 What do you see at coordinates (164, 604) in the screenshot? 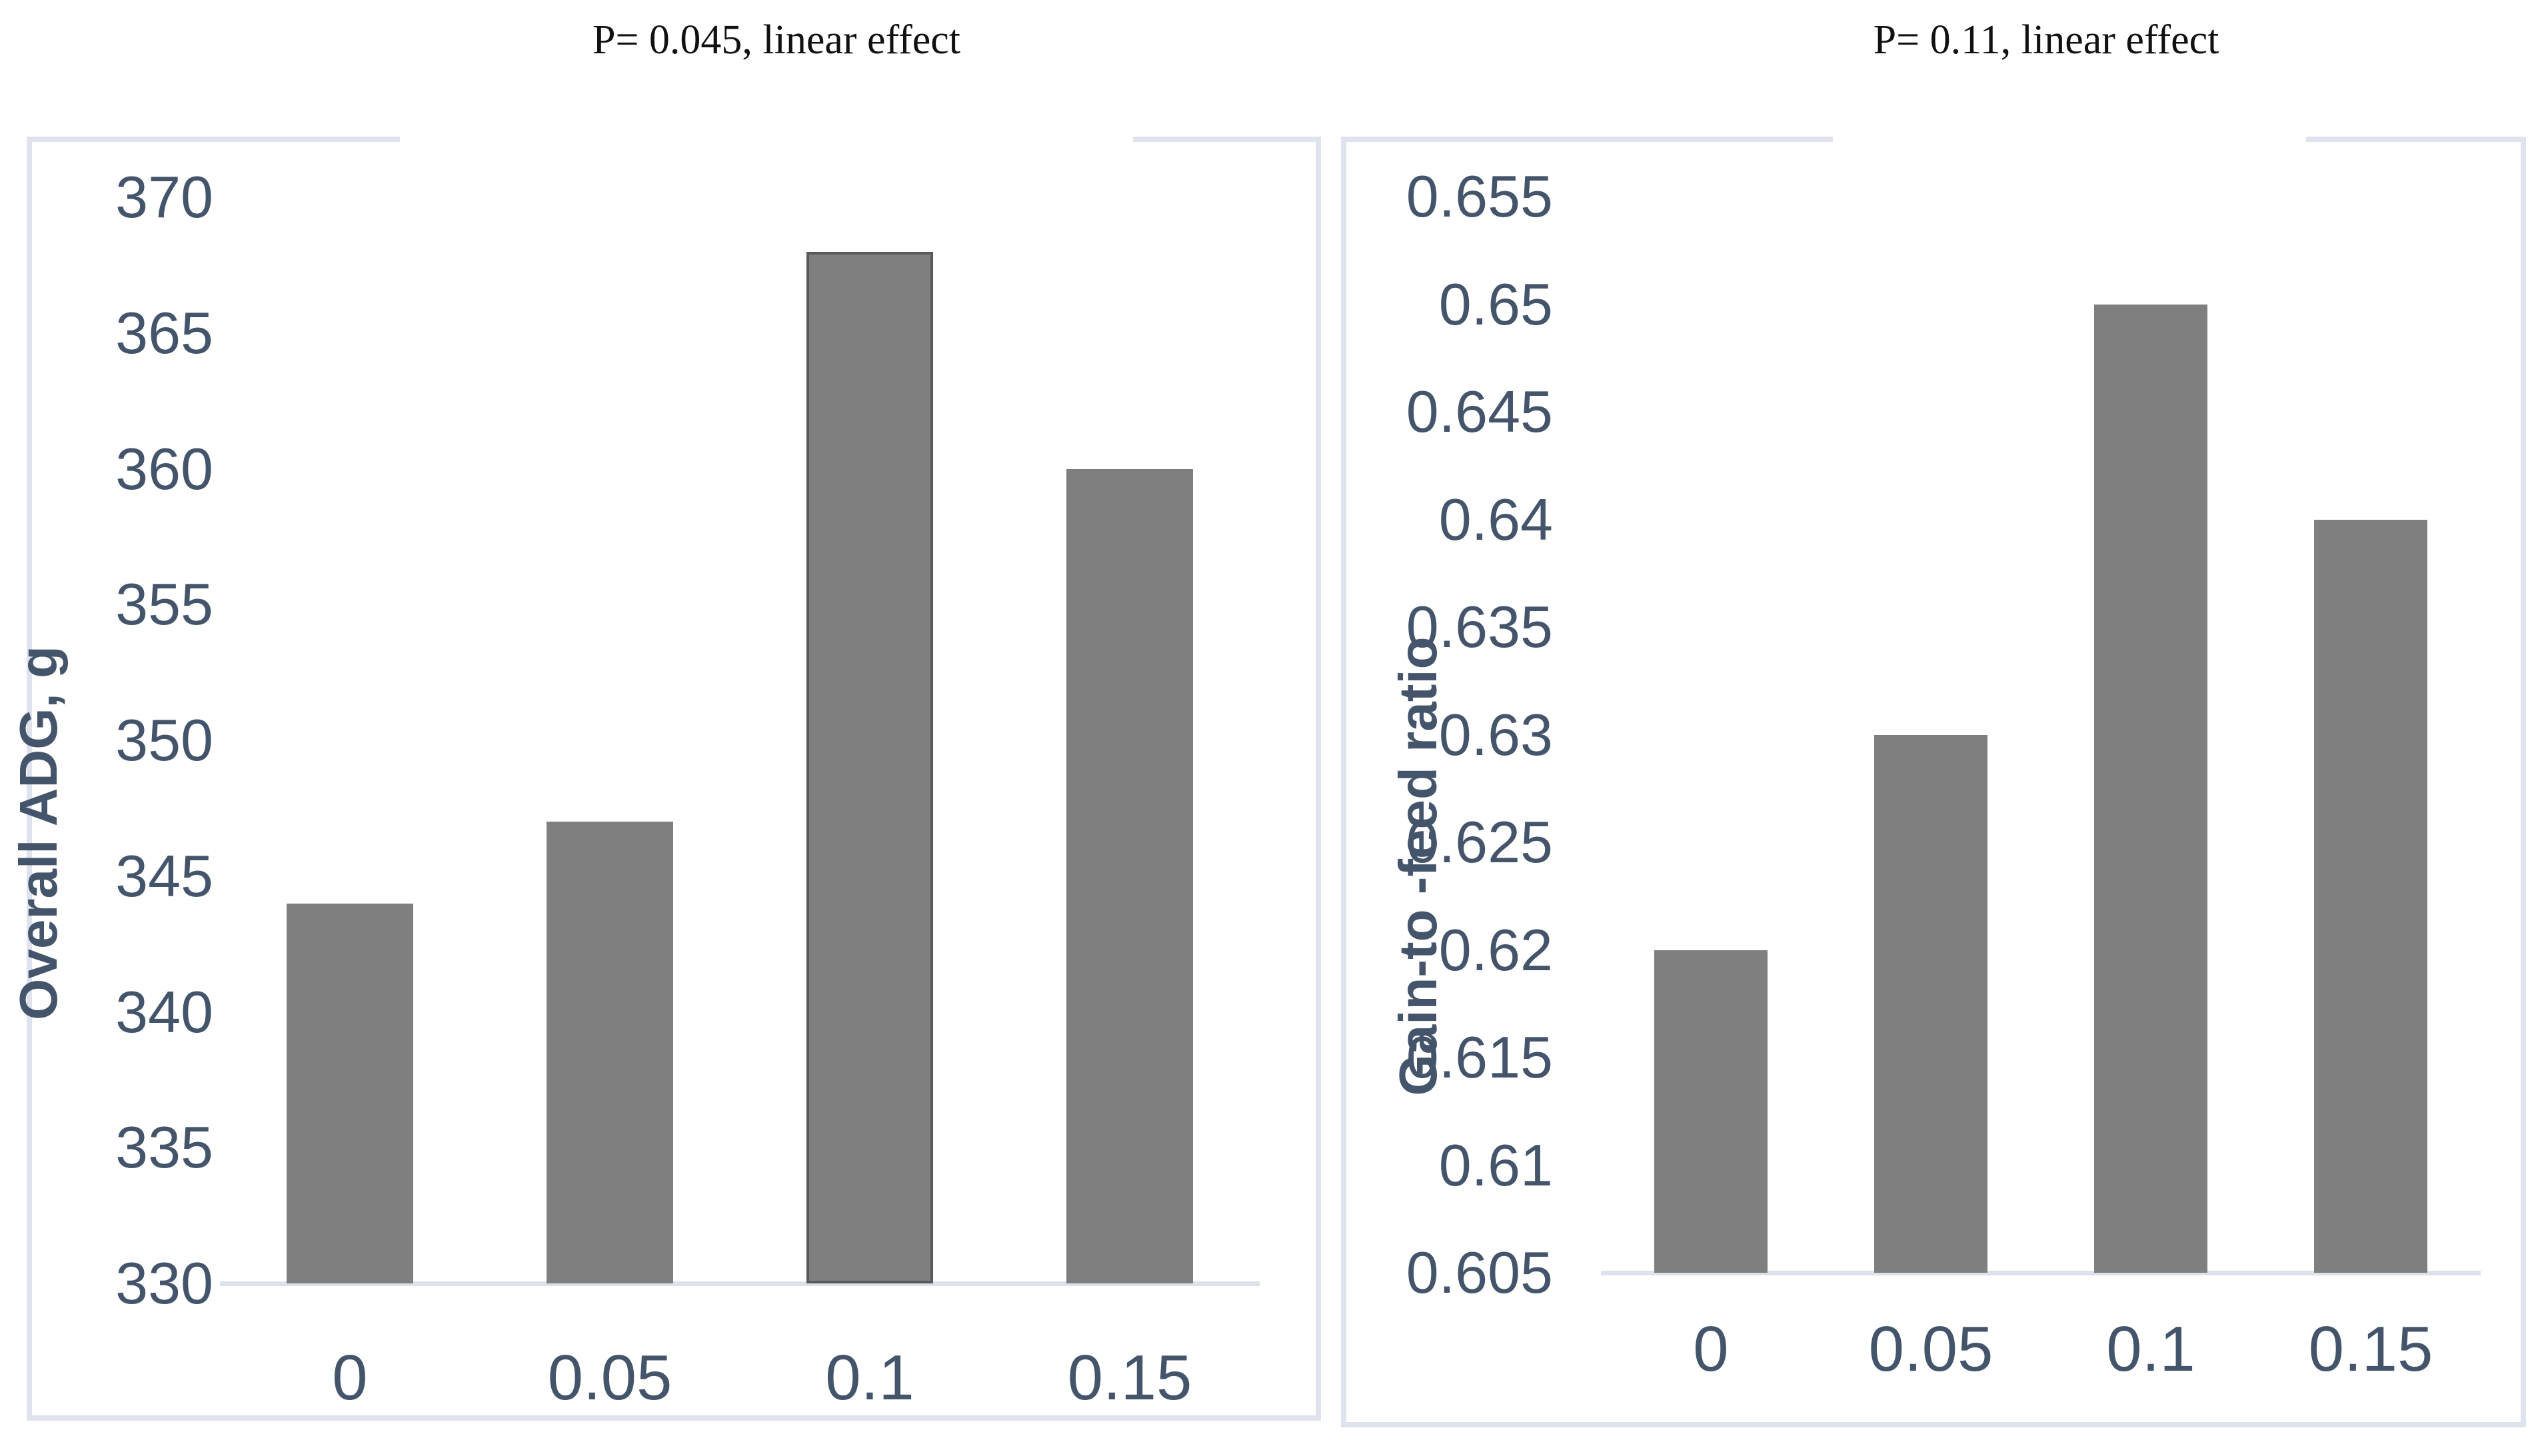
I see `y-tick-label: 355` at bounding box center [164, 604].